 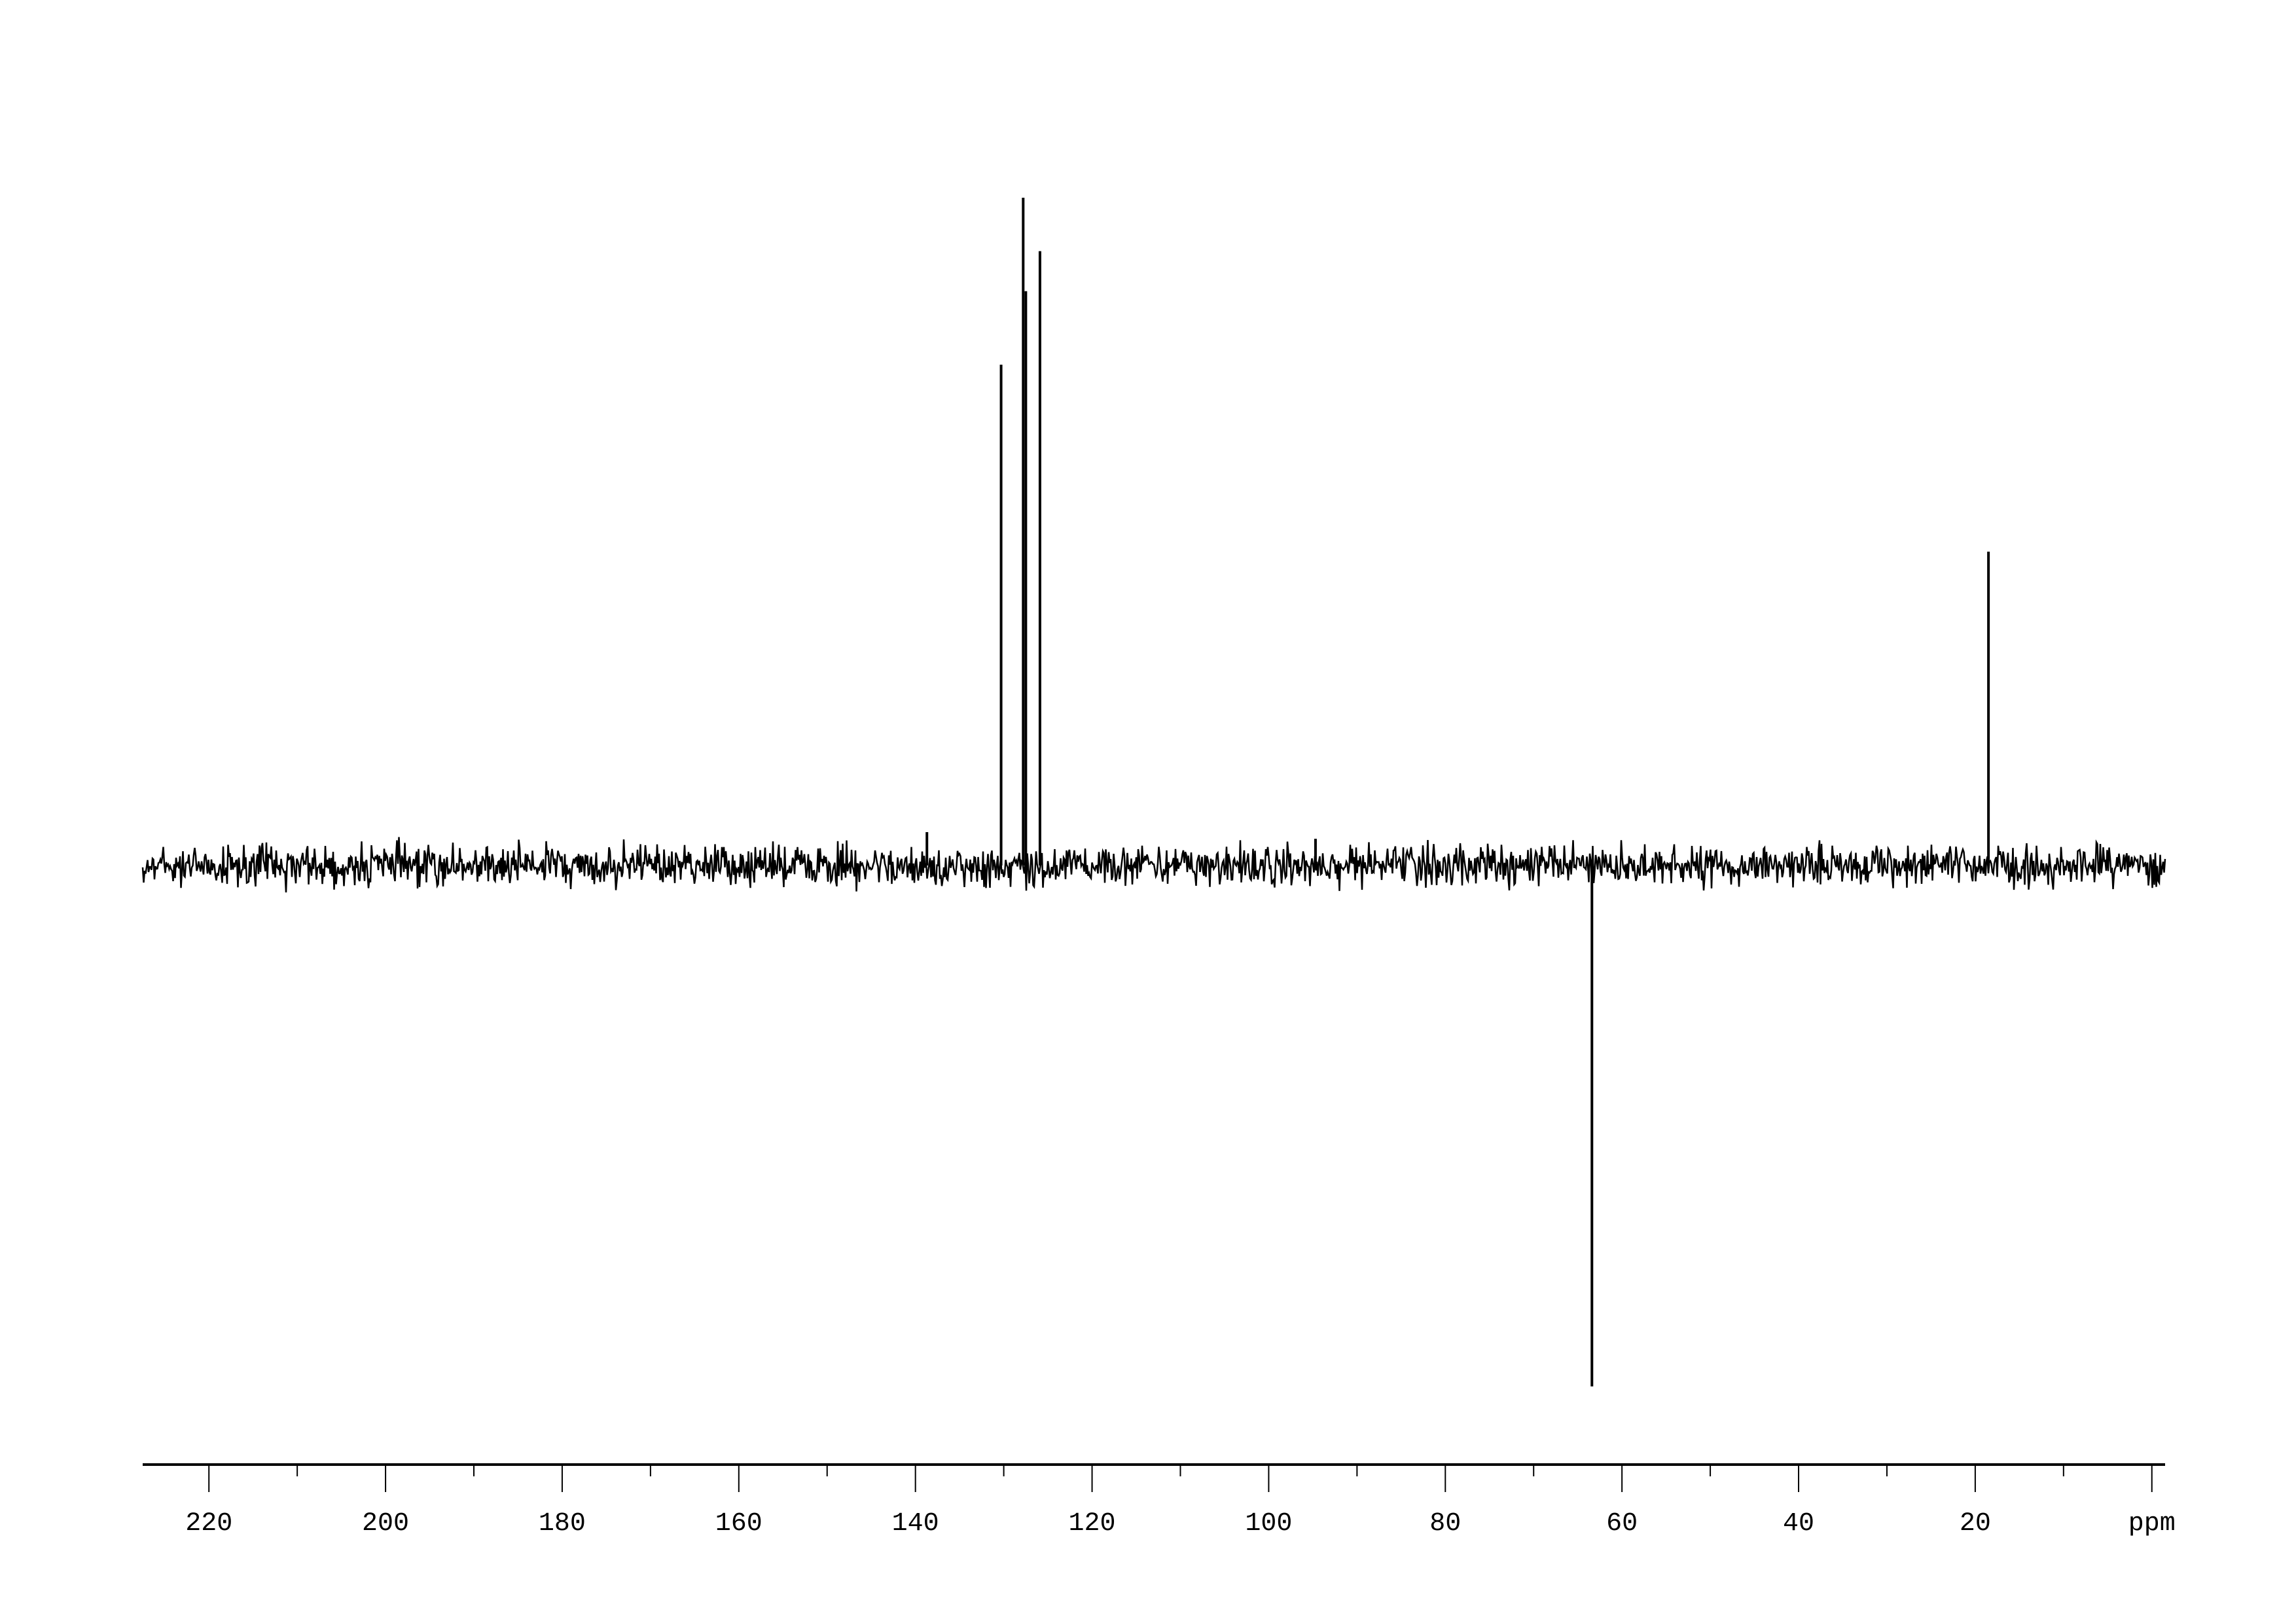 I want to click on x-tick-label: ppm, so click(x=2152, y=1524).